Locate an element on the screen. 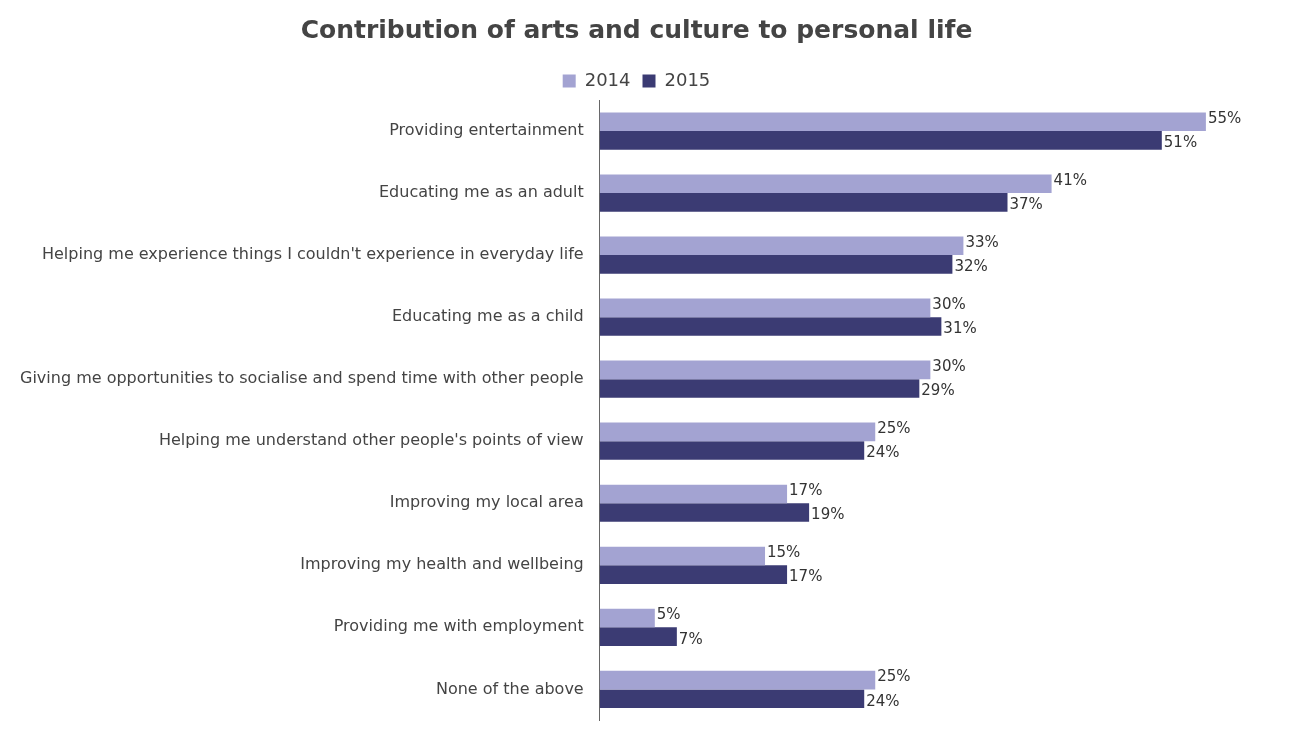 The height and width of the screenshot is (738, 1306). data-label: 41% is located at coordinates (1070, 179).